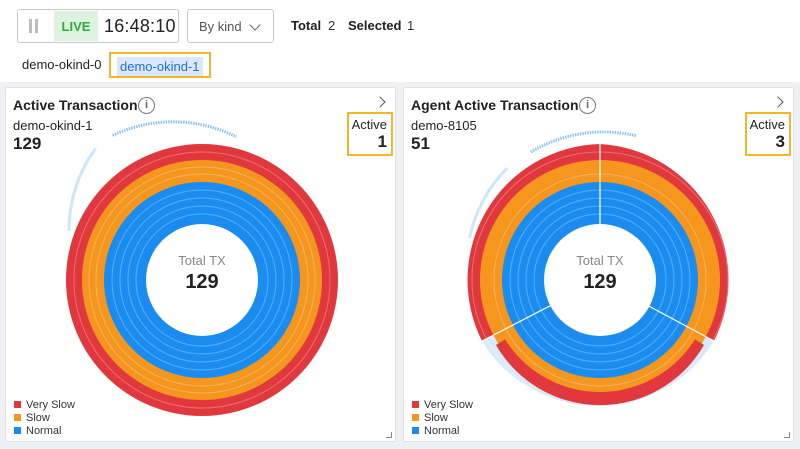 This screenshot has width=800, height=449. What do you see at coordinates (27, 143) in the screenshot?
I see `card-count: 129` at bounding box center [27, 143].